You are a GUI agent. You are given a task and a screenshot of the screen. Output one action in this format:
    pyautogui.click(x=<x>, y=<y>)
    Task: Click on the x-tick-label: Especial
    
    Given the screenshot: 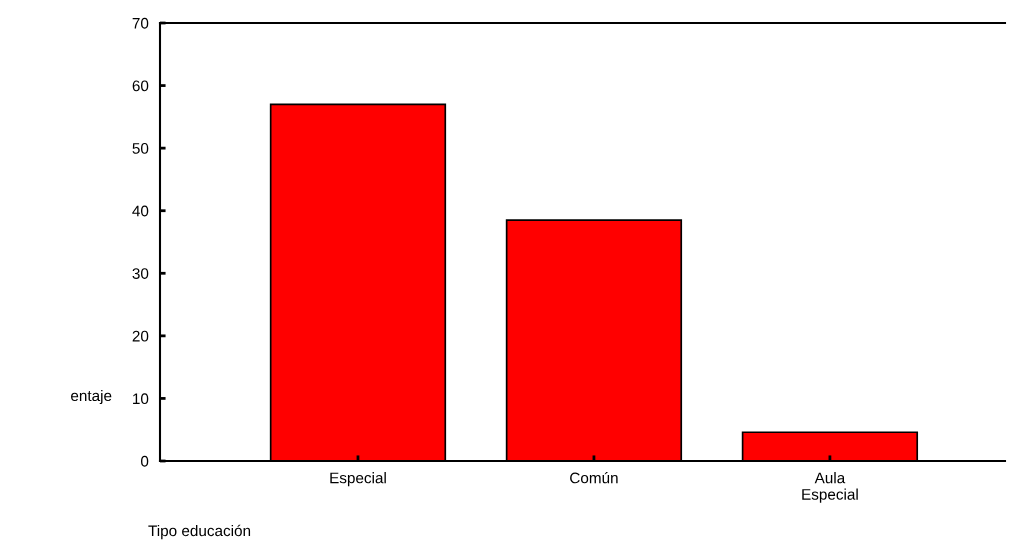 What is the action you would take?
    pyautogui.click(x=358, y=479)
    